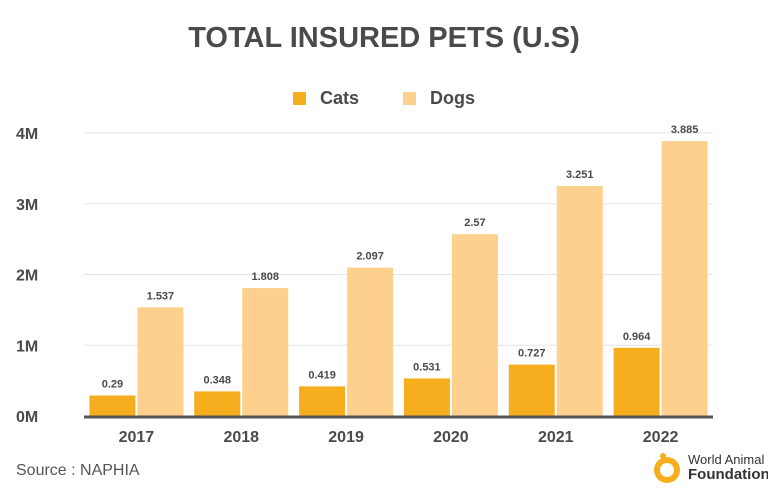  Describe the element at coordinates (384, 38) in the screenshot. I see `chart-title: TOTAL INSURED PETS (U.S)` at that location.